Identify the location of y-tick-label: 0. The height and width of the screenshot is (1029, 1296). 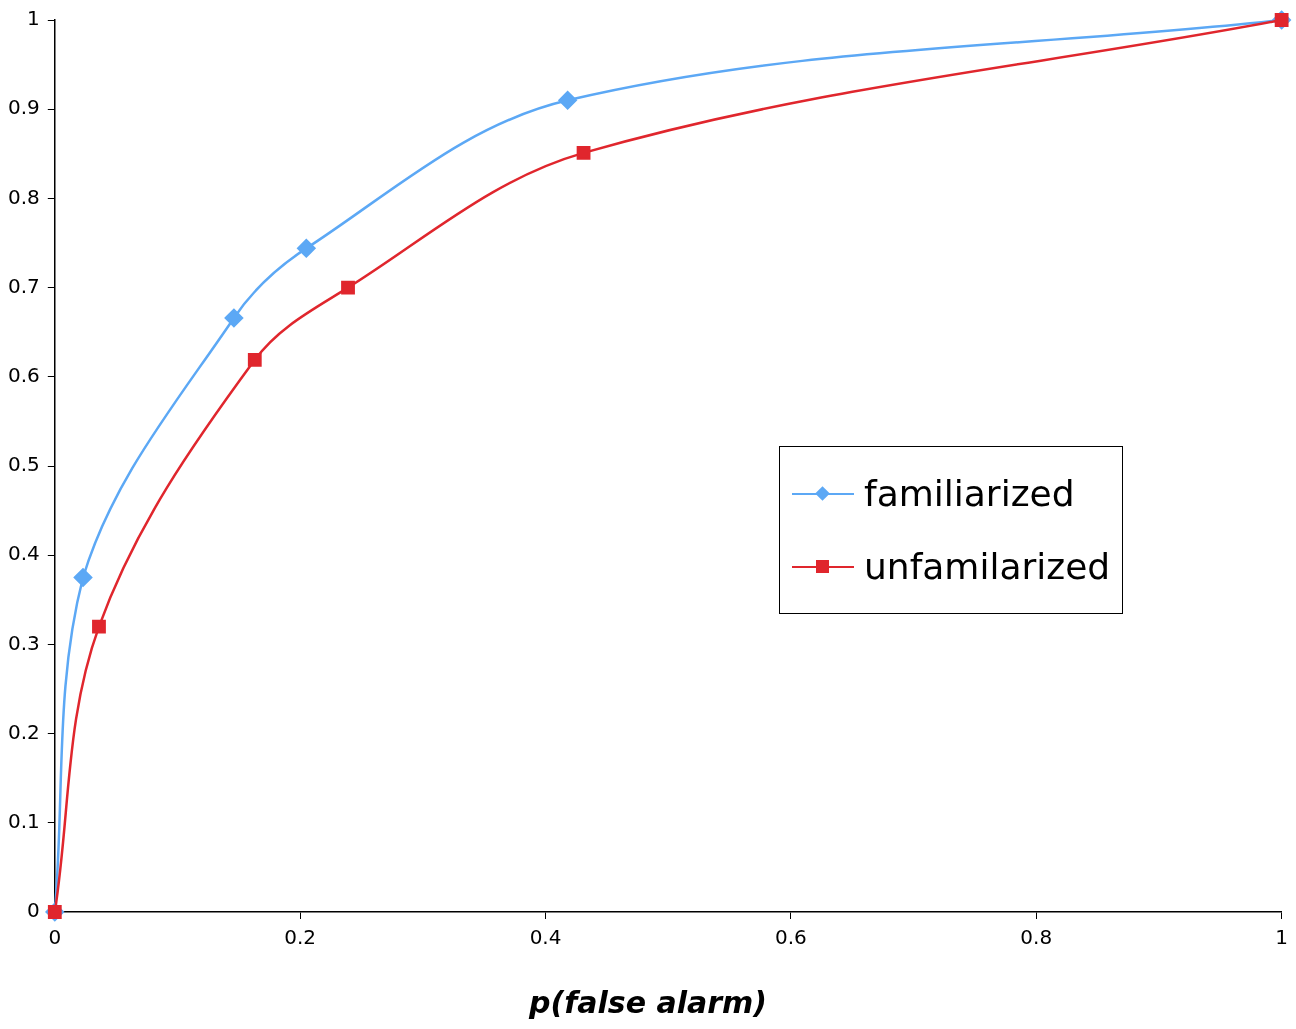
(33, 910).